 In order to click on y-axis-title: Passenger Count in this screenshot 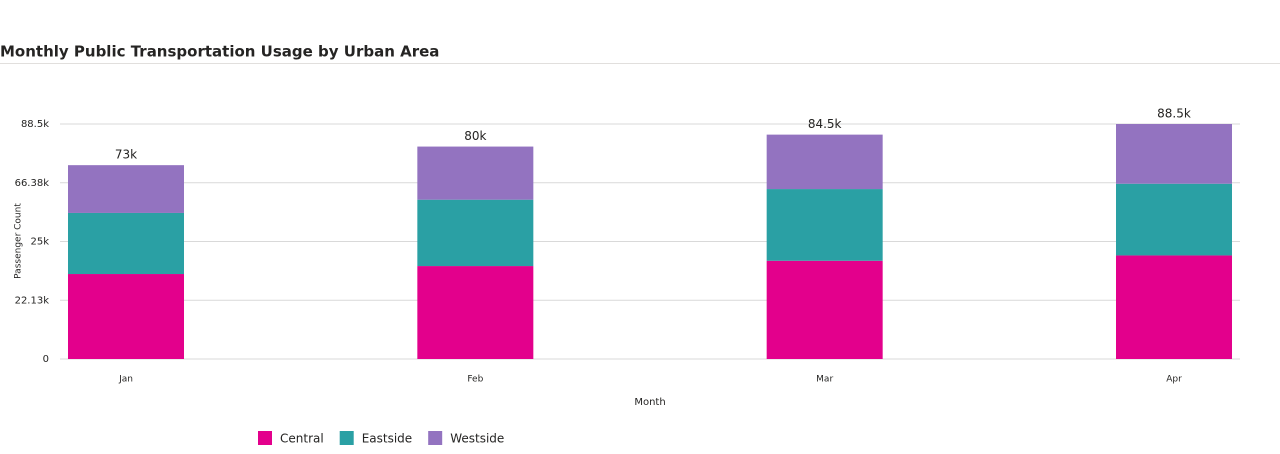, I will do `click(19, 241)`.